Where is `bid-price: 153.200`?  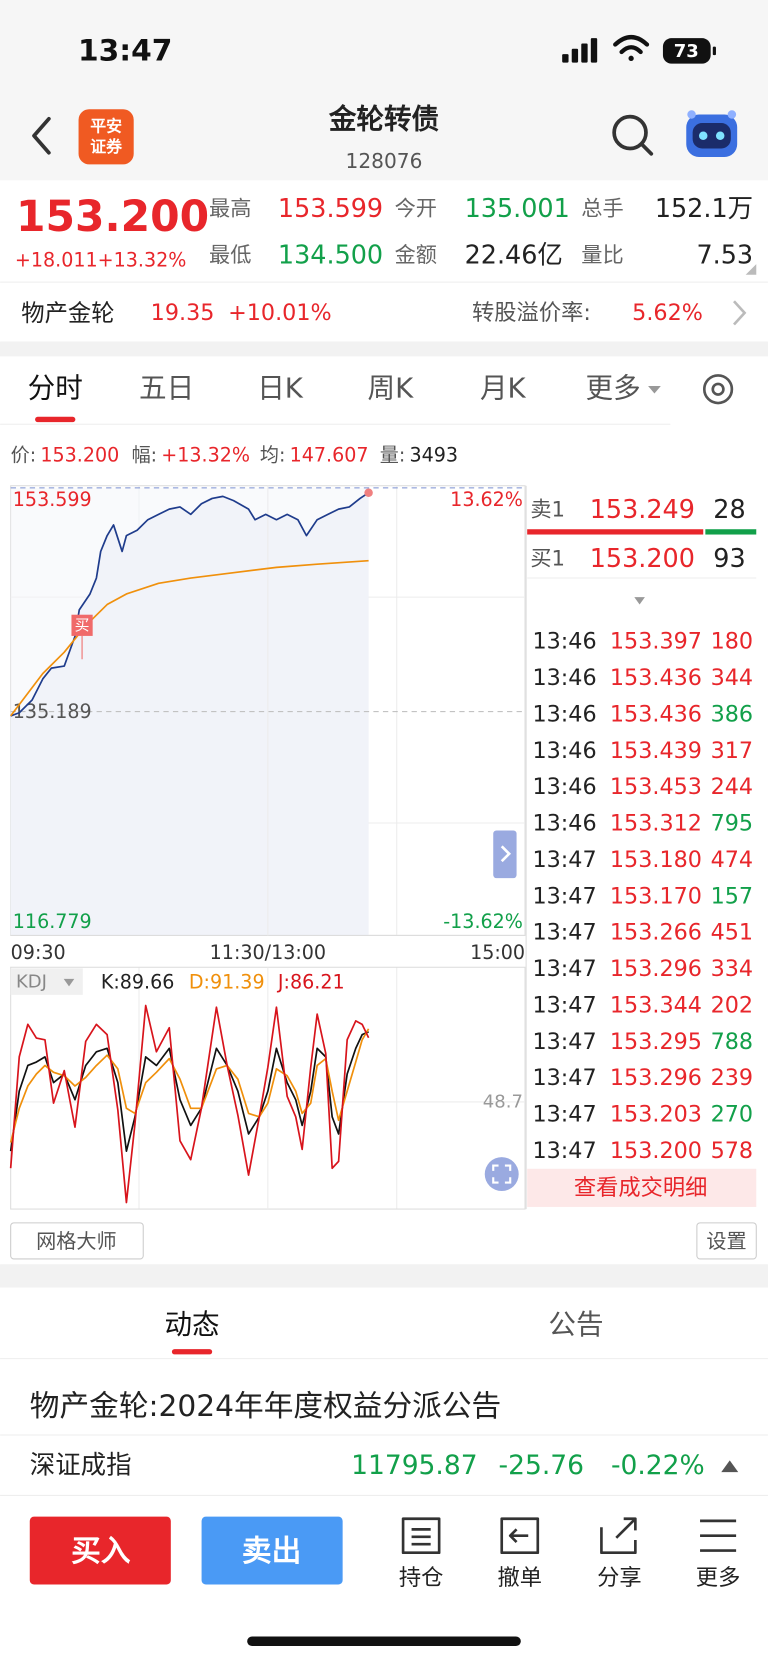
bid-price: 153.200 is located at coordinates (642, 559).